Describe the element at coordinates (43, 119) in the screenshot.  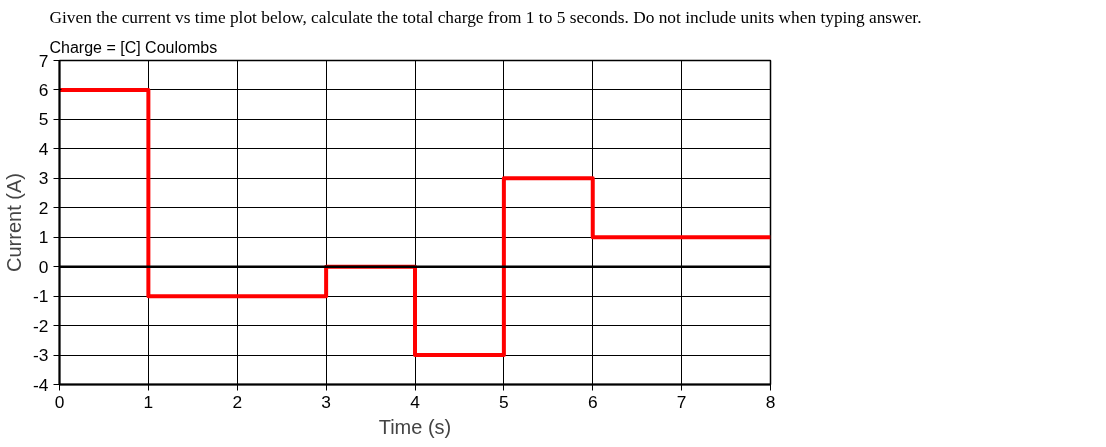
I see `y-tick-label: 5` at that location.